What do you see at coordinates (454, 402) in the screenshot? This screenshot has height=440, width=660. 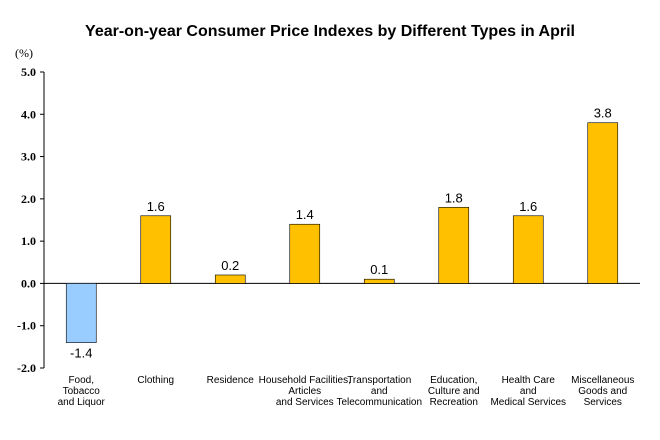 I see `x-category-label: Recreation` at bounding box center [454, 402].